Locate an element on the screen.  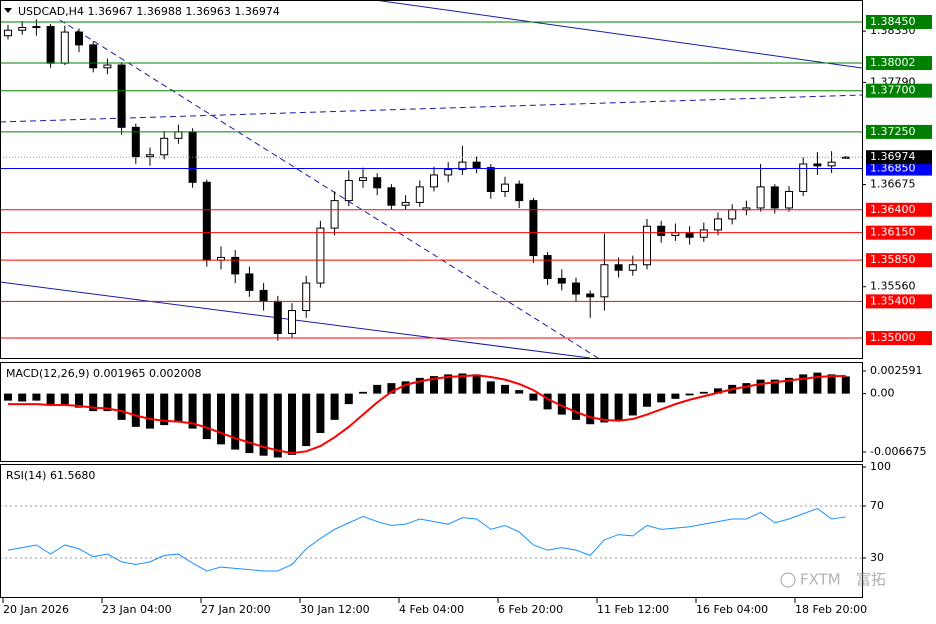
level-label: 1.35000 is located at coordinates (893, 337).